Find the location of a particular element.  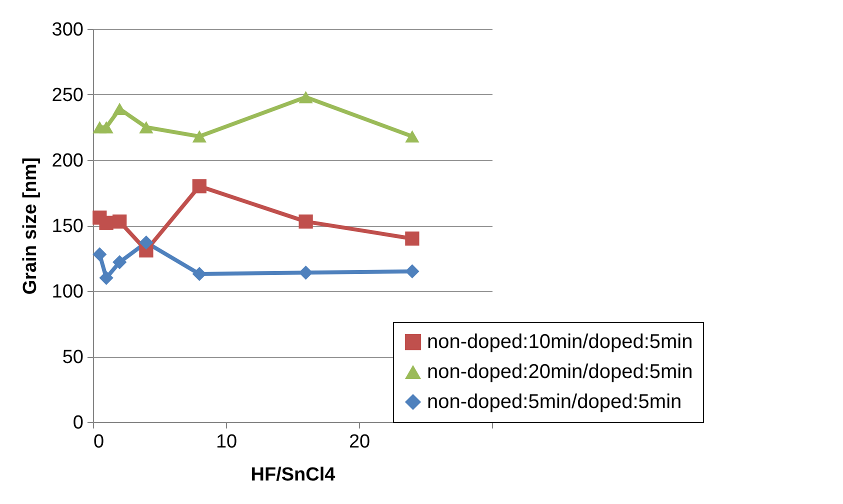

x-tick-label: 20 is located at coordinates (359, 442).